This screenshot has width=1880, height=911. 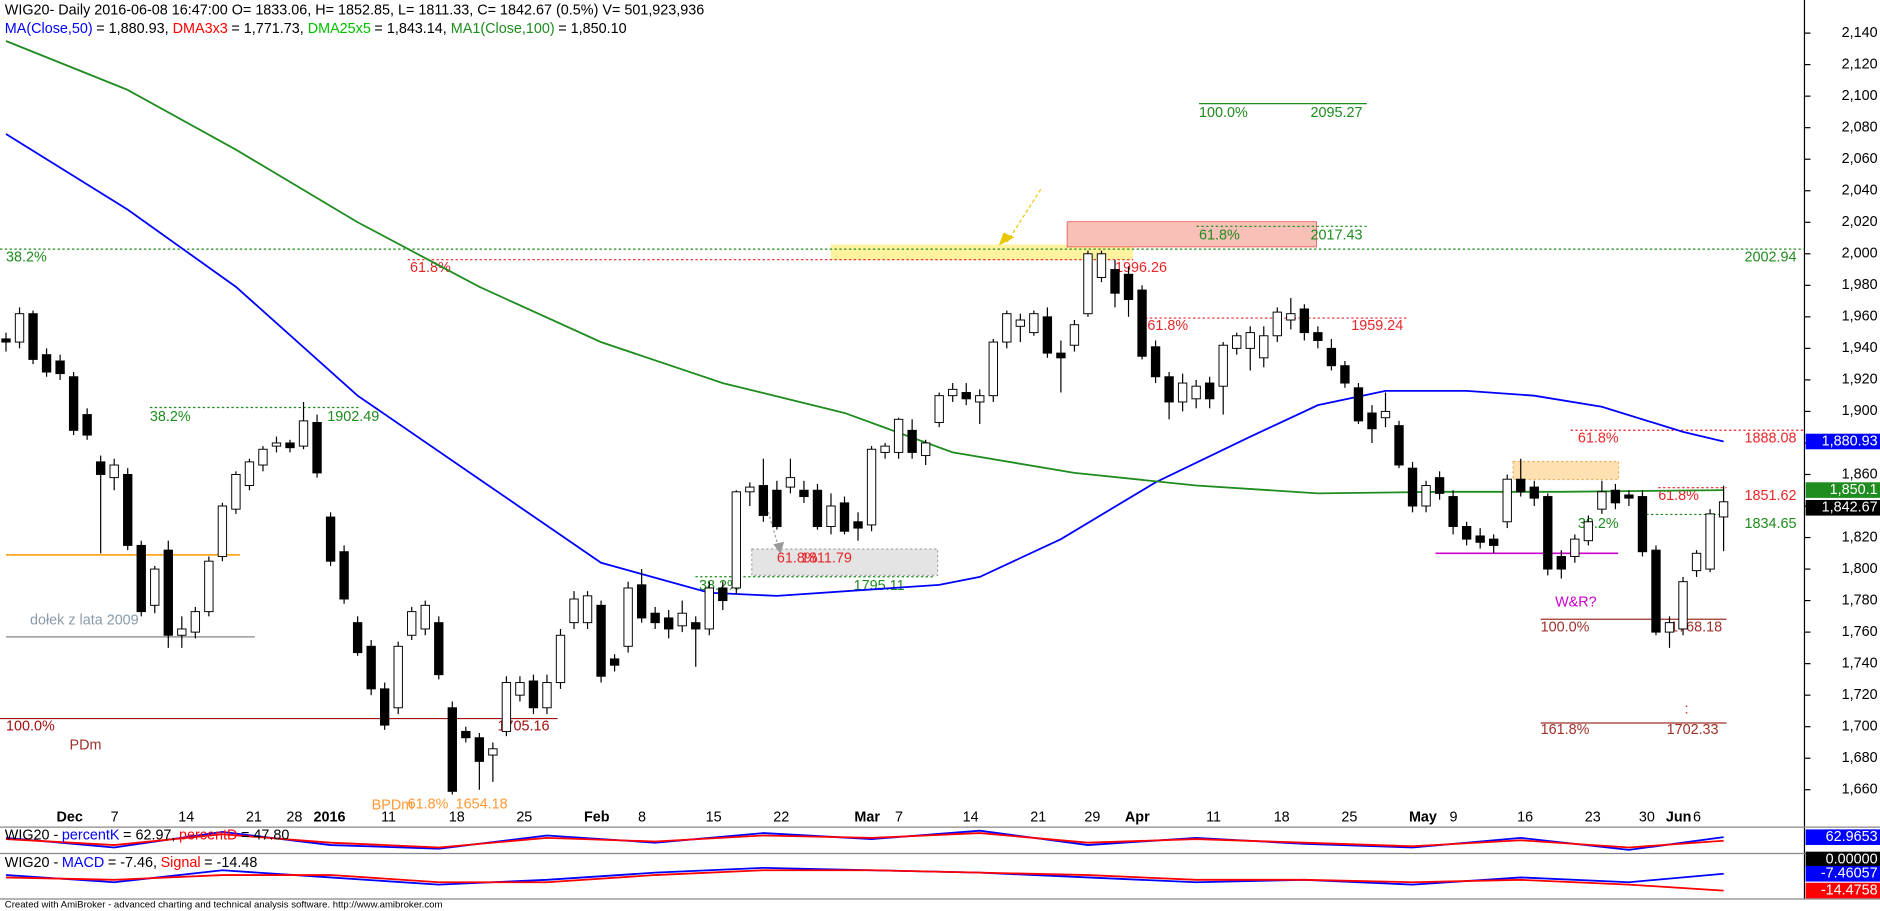 What do you see at coordinates (1282, 817) in the screenshot?
I see `x-tick-label: 18` at bounding box center [1282, 817].